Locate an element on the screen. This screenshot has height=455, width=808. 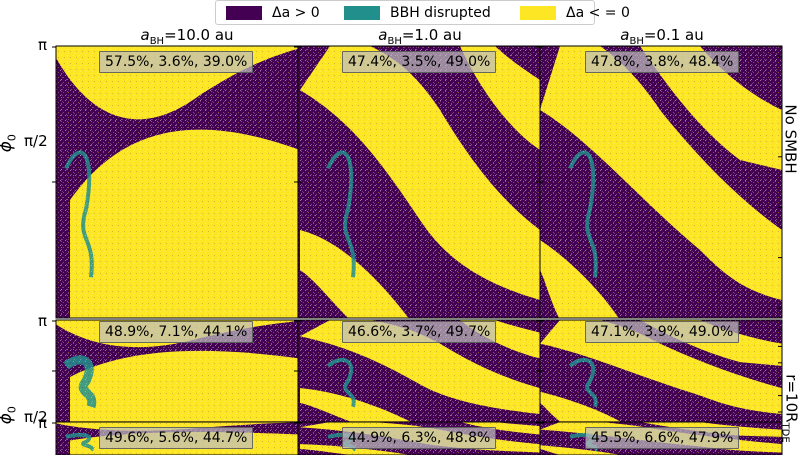
y-axis-label-row2: ϕ0 is located at coordinates (9, 415).